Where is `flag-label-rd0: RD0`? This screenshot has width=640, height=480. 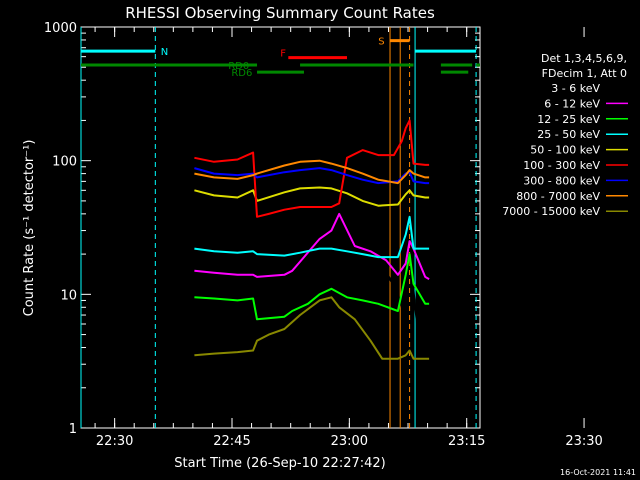
flag-label-rd0: RD0 is located at coordinates (238, 66).